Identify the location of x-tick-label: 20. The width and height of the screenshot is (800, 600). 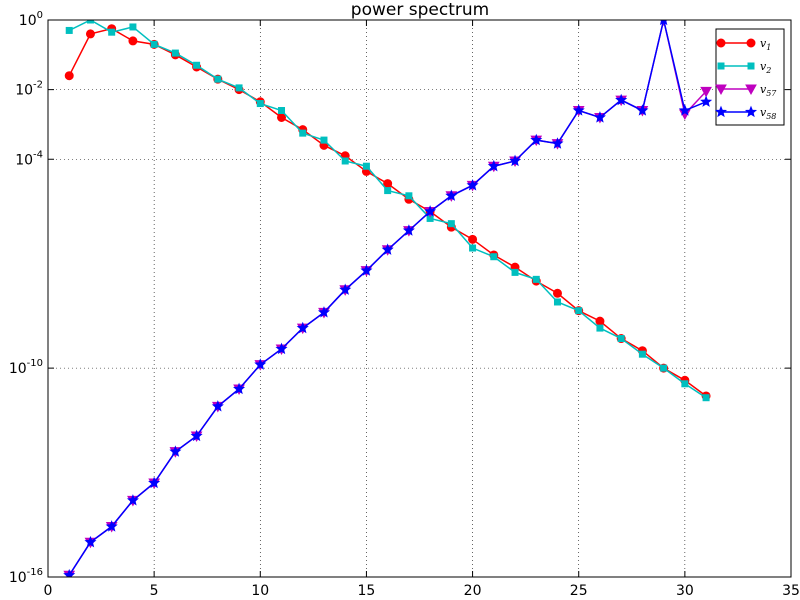
(473, 591).